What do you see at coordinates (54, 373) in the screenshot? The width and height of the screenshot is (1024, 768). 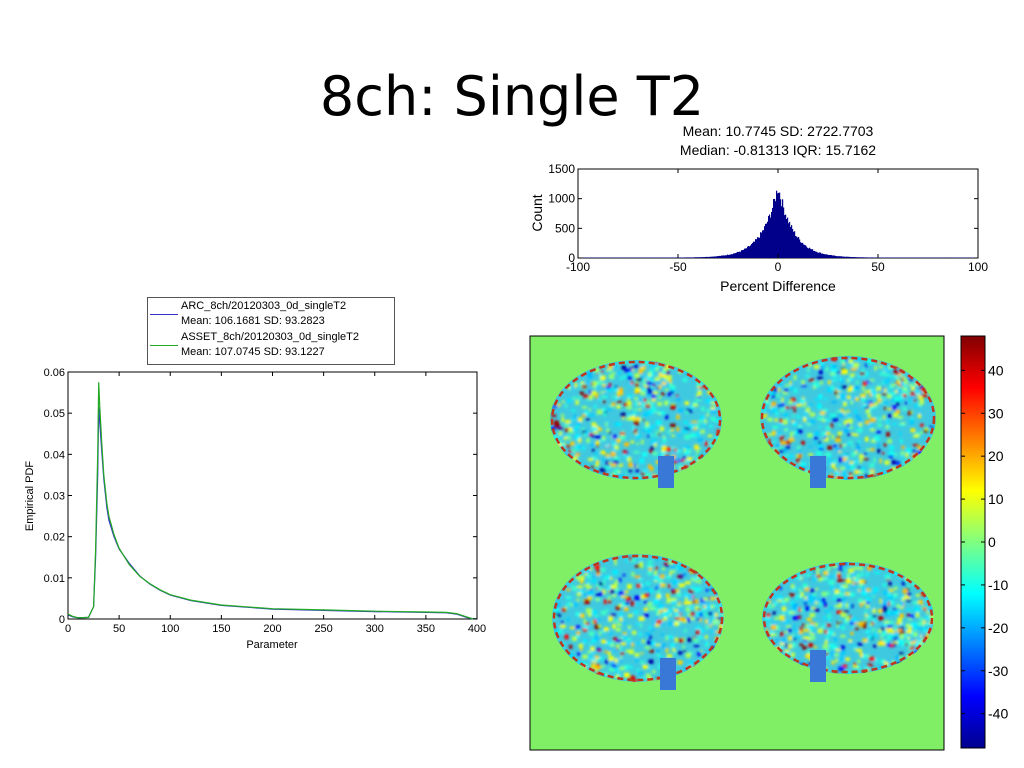 I see `pdf-y-tick-label: 0.06` at bounding box center [54, 373].